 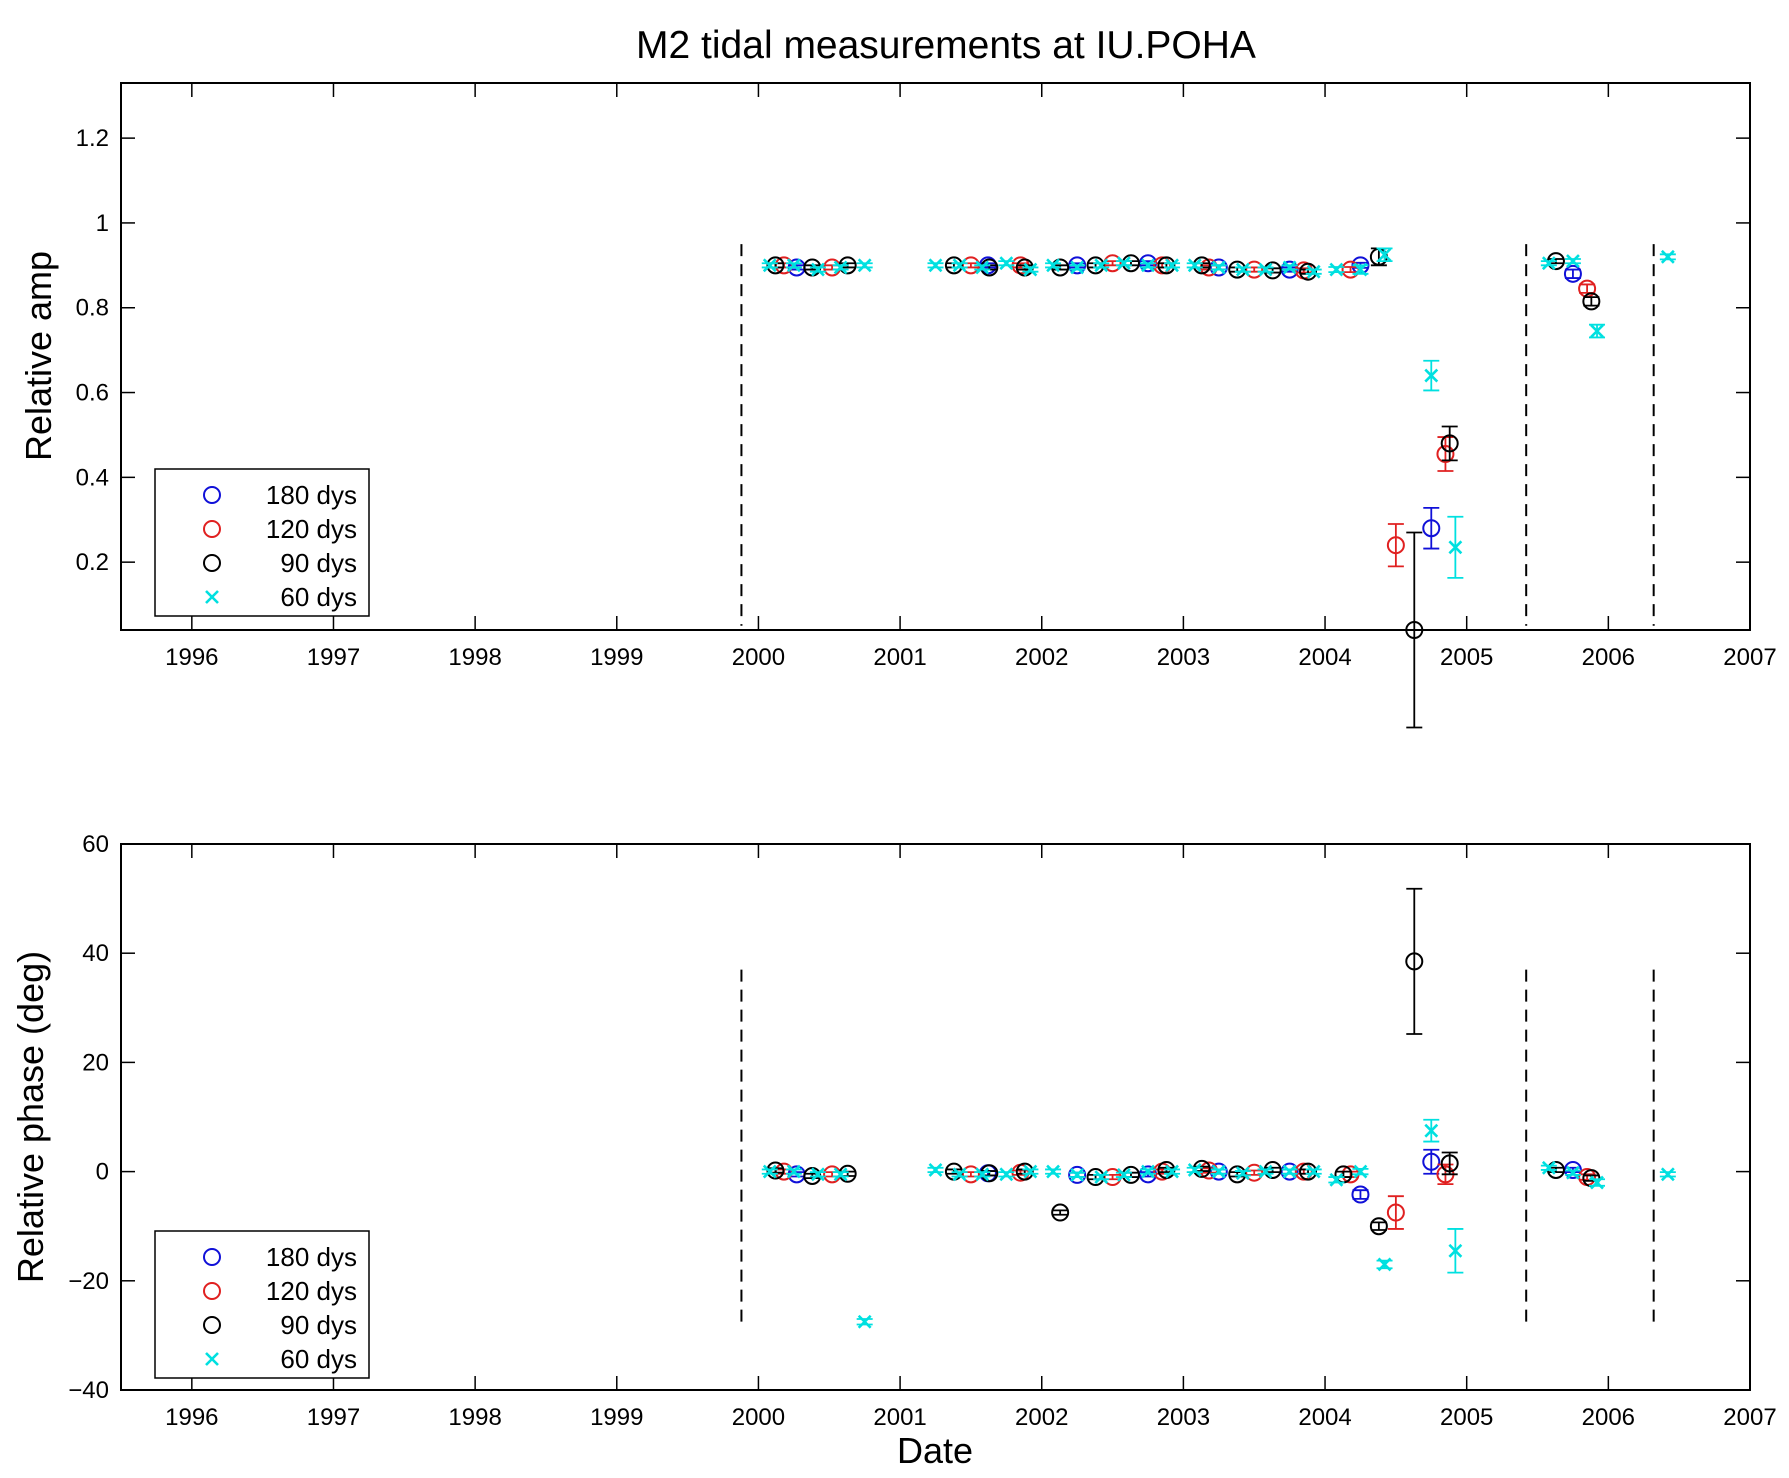 What do you see at coordinates (102, 223) in the screenshot?
I see `amplitude-y-tick-label: 1` at bounding box center [102, 223].